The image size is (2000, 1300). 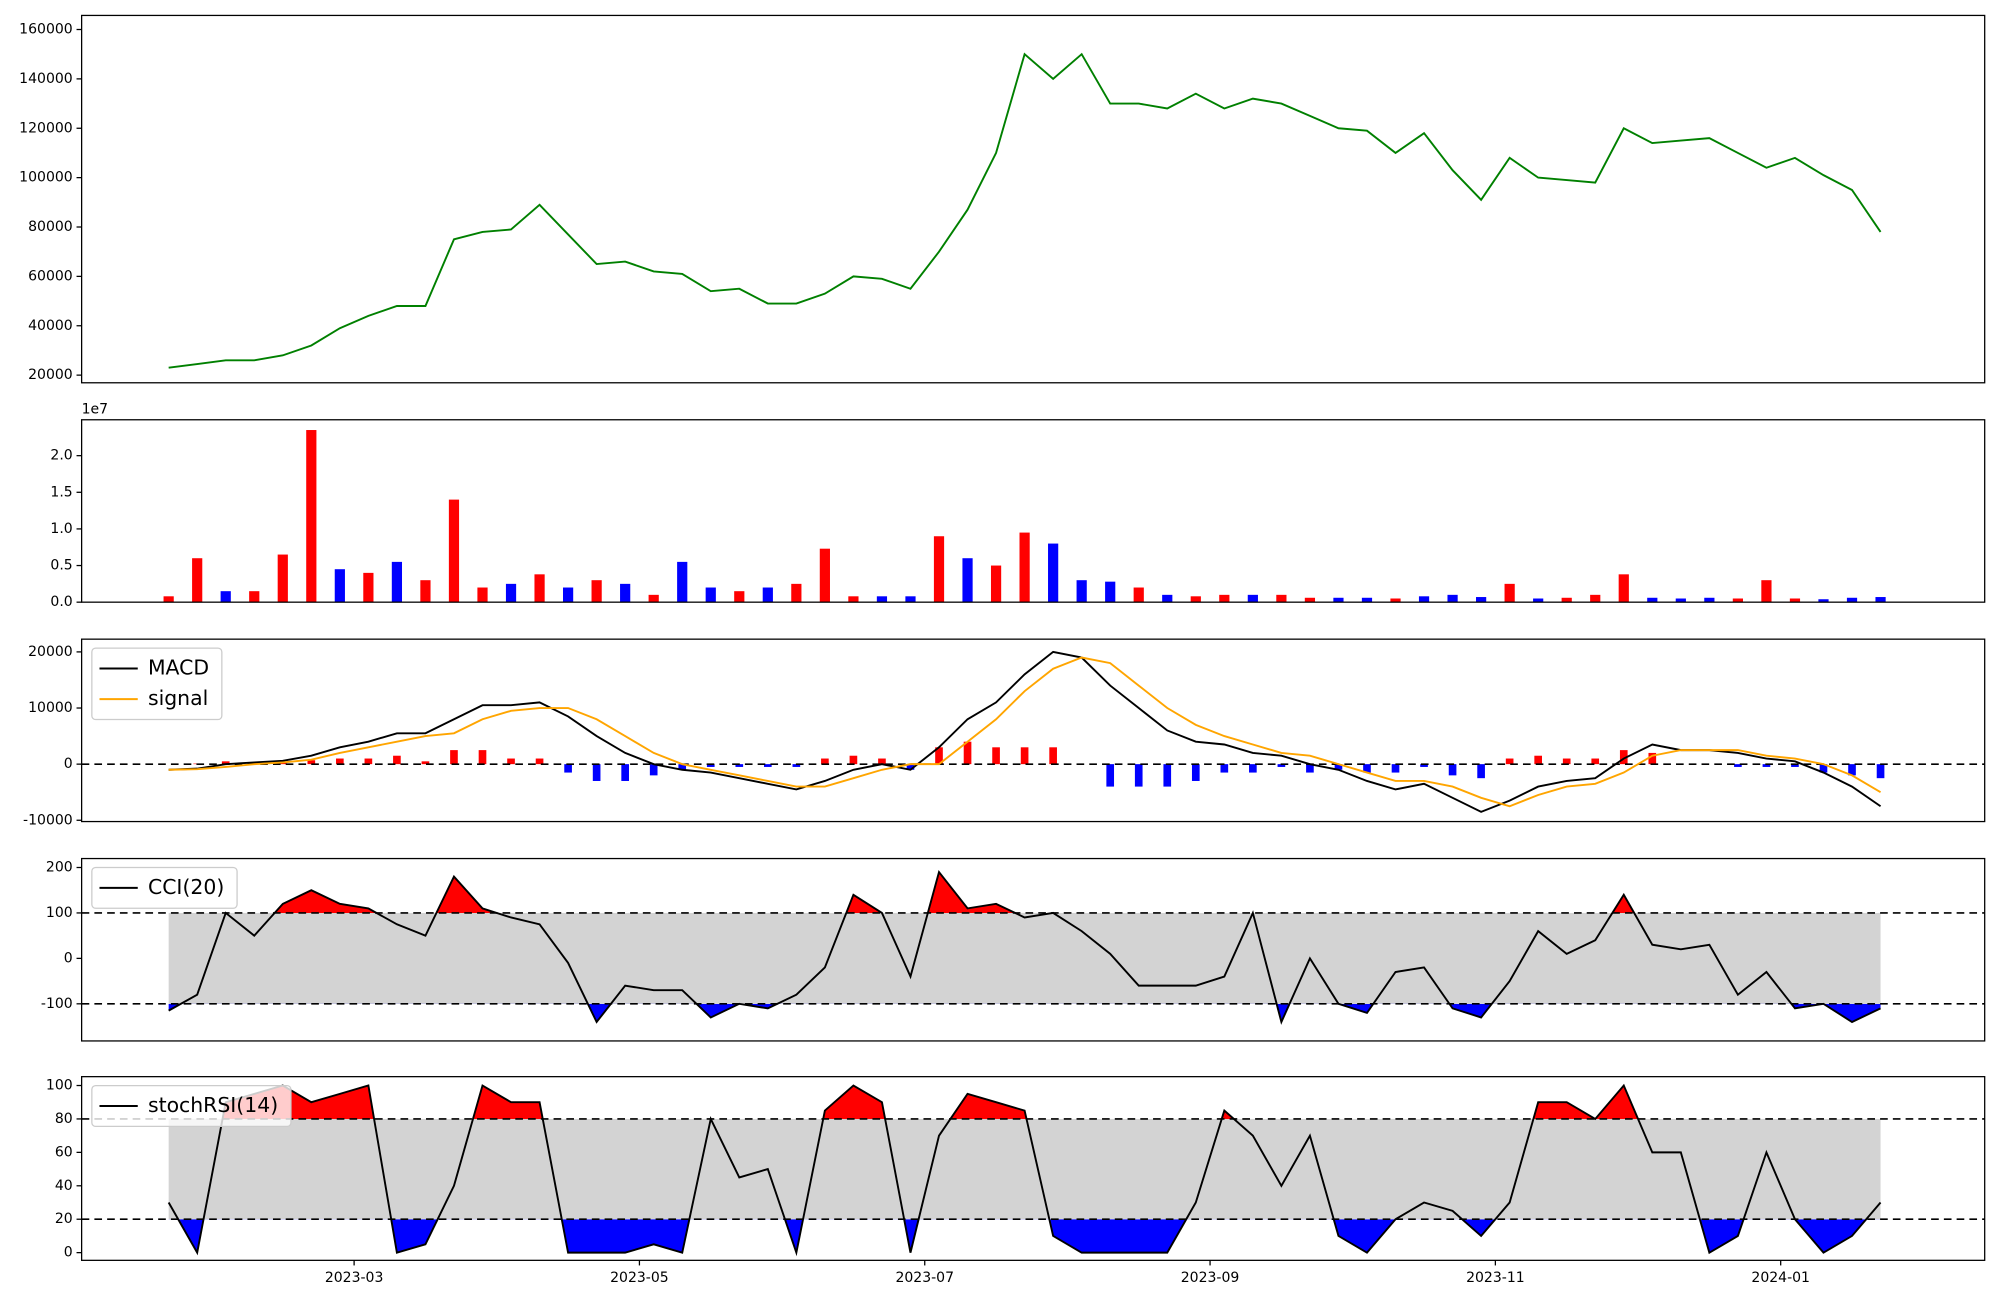 I want to click on x-tick-label: 2023-07, so click(x=924, y=1278).